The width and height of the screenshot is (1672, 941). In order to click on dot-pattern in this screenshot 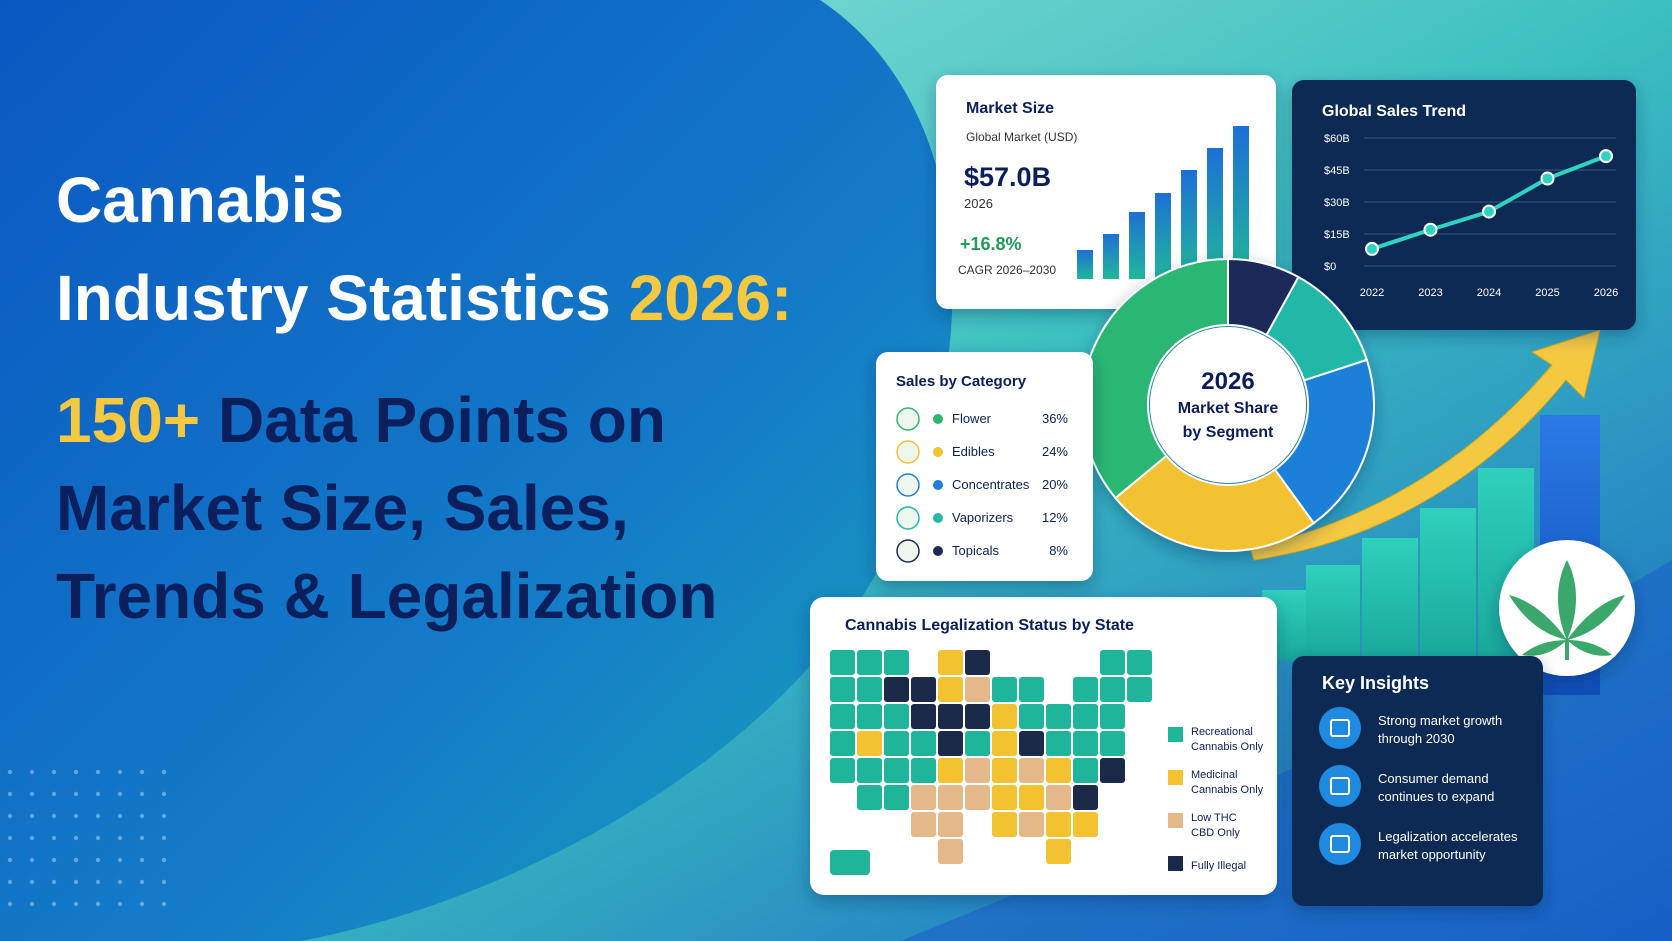, I will do `click(87, 838)`.